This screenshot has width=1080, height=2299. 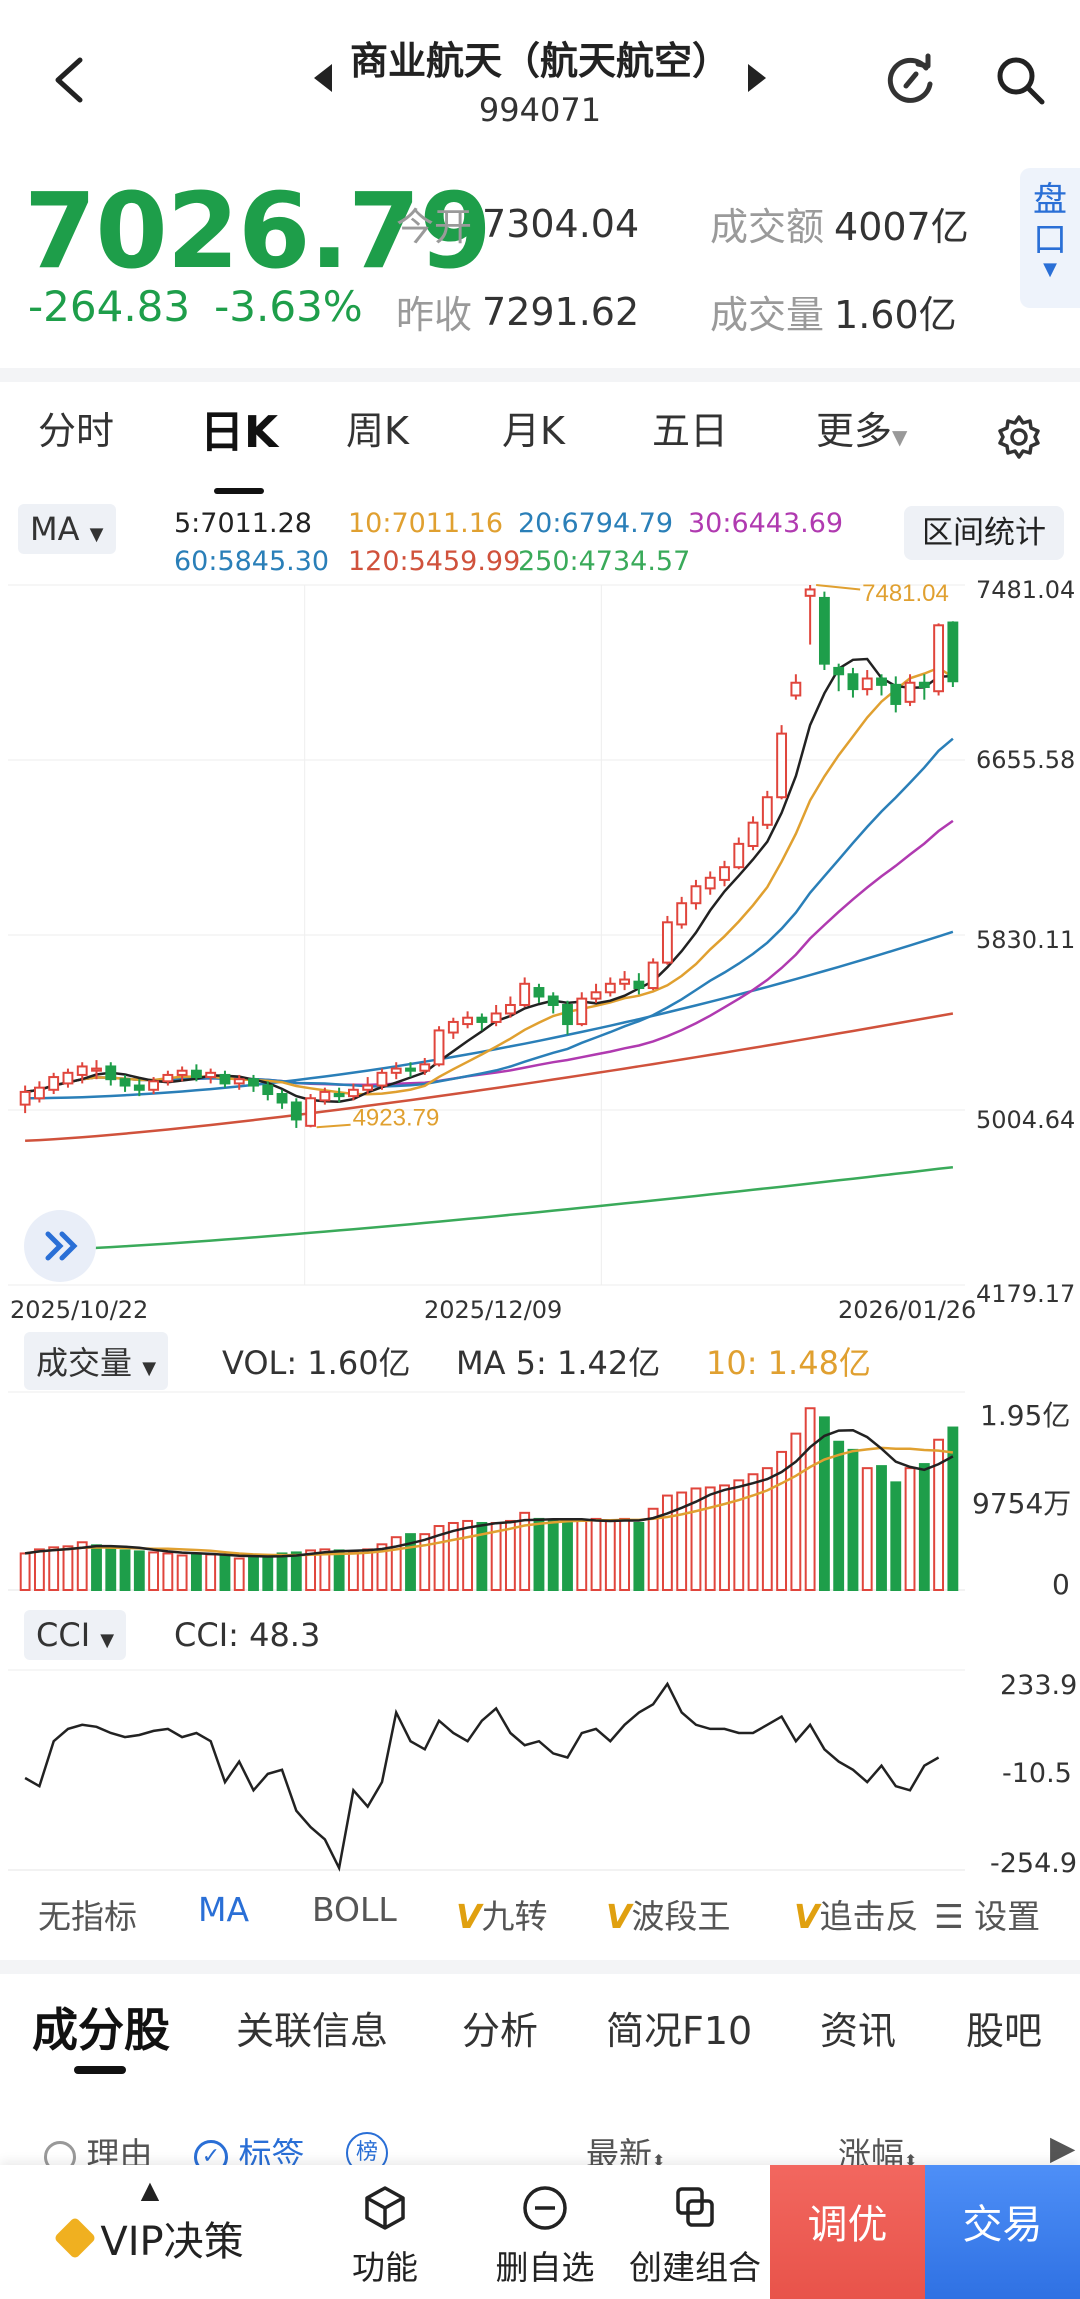 I want to click on tab-daily-k: 日K, so click(x=239, y=432).